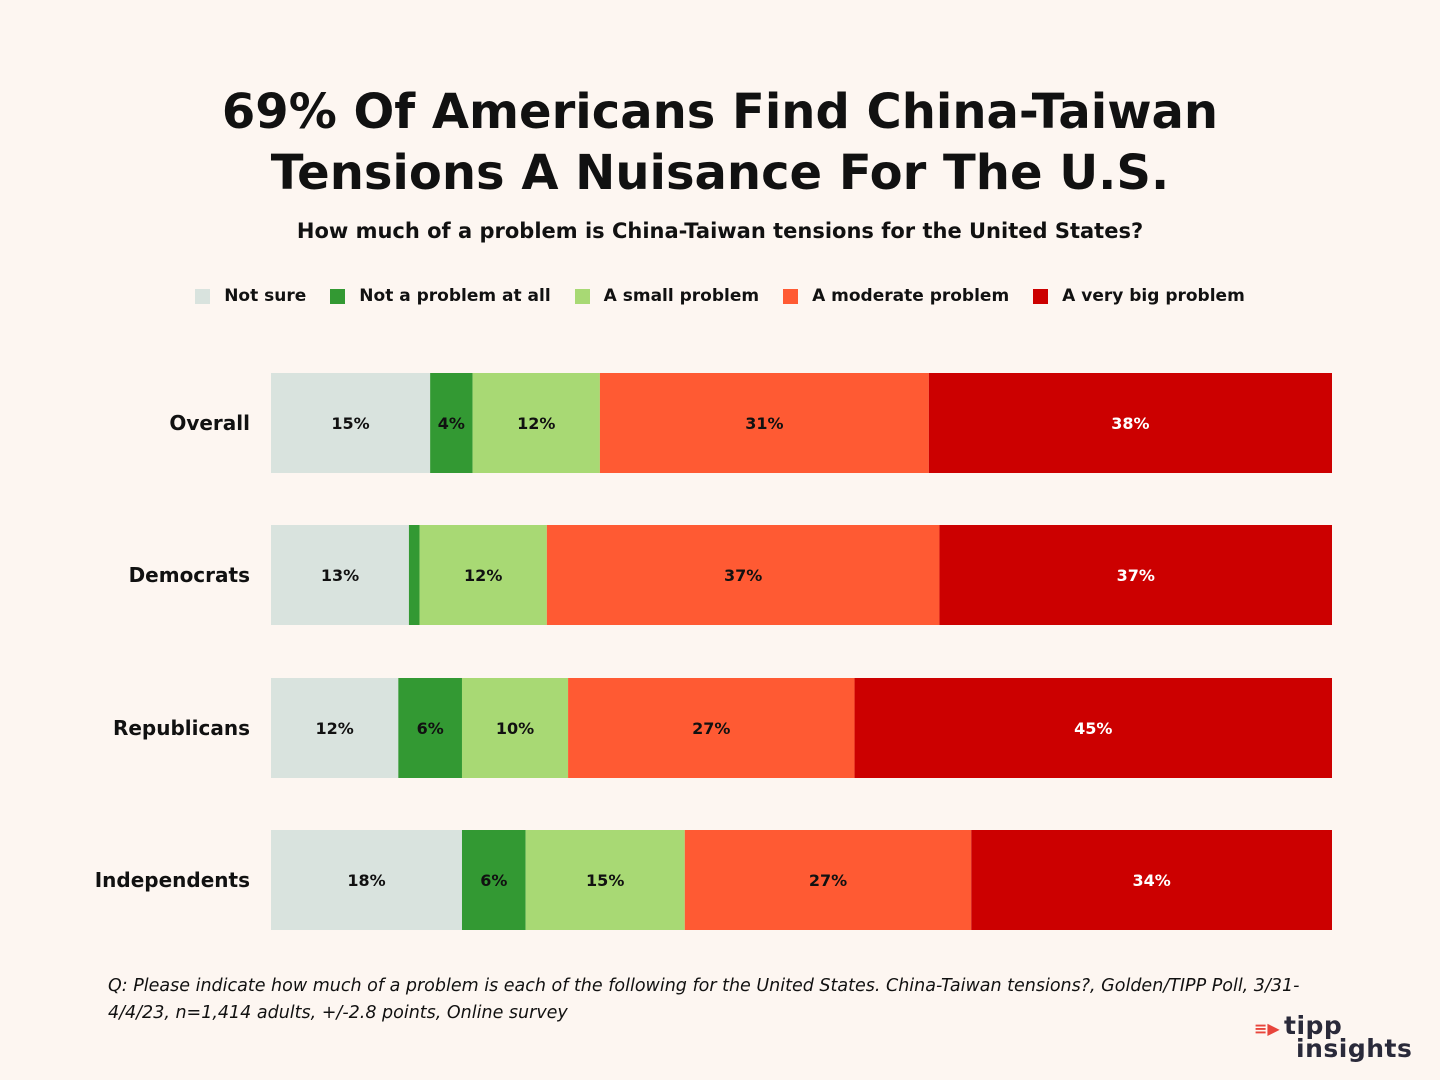  What do you see at coordinates (172, 880) in the screenshot?
I see `category-label: Independents` at bounding box center [172, 880].